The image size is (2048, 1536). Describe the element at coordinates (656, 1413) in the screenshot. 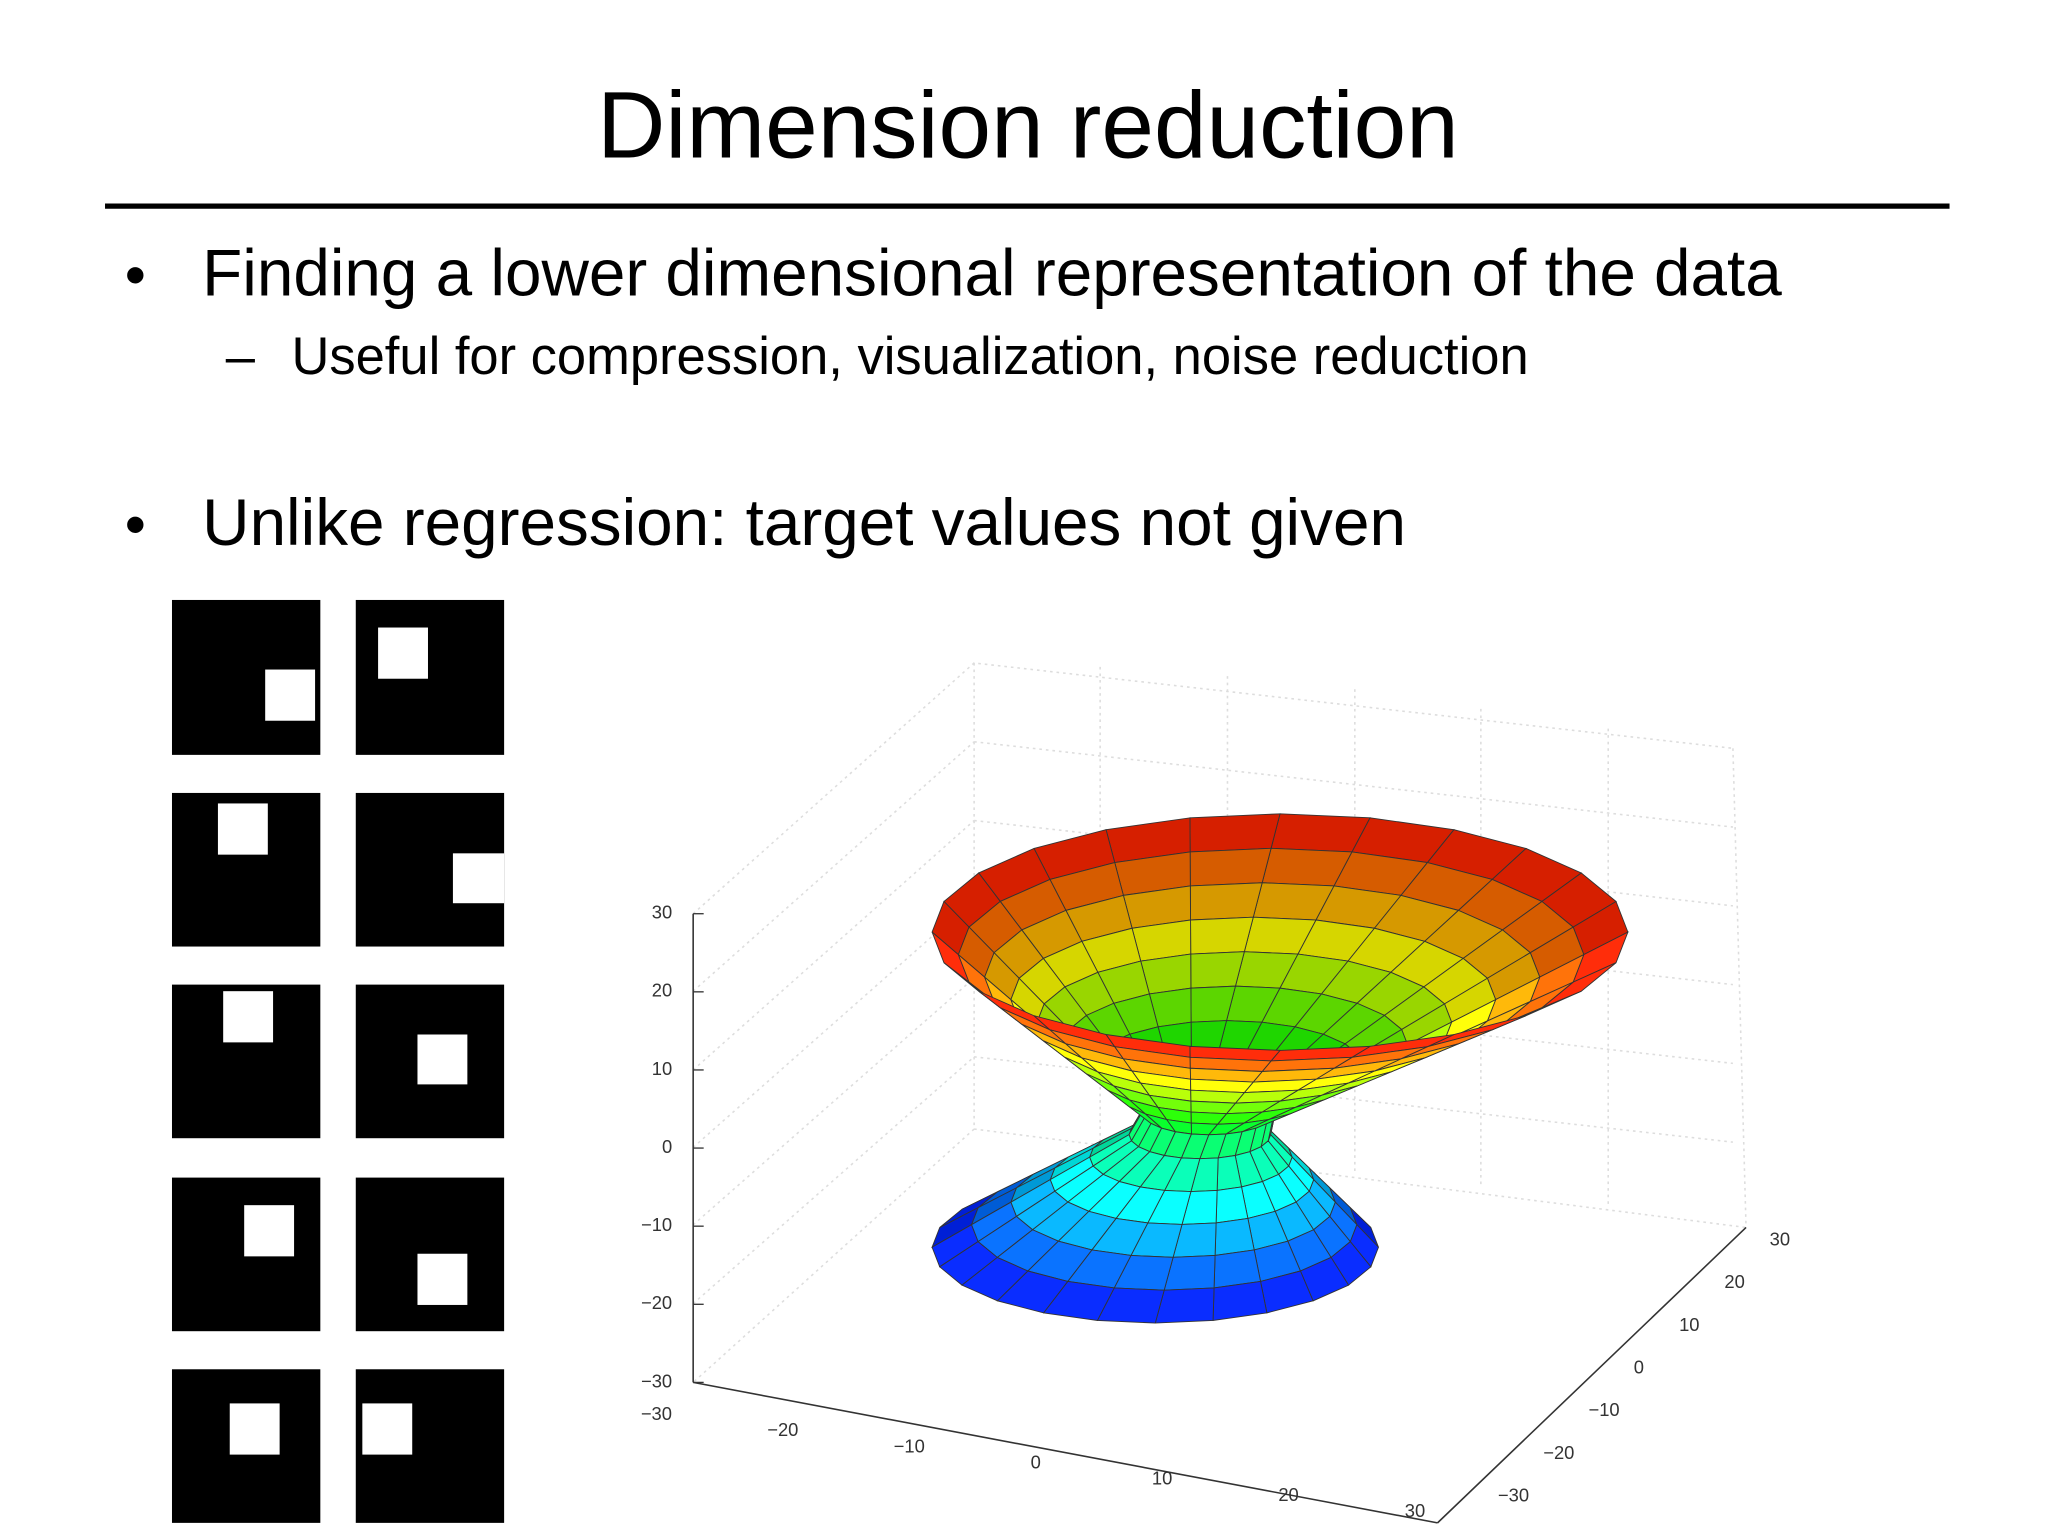

I see `x-tick-label: −30` at that location.